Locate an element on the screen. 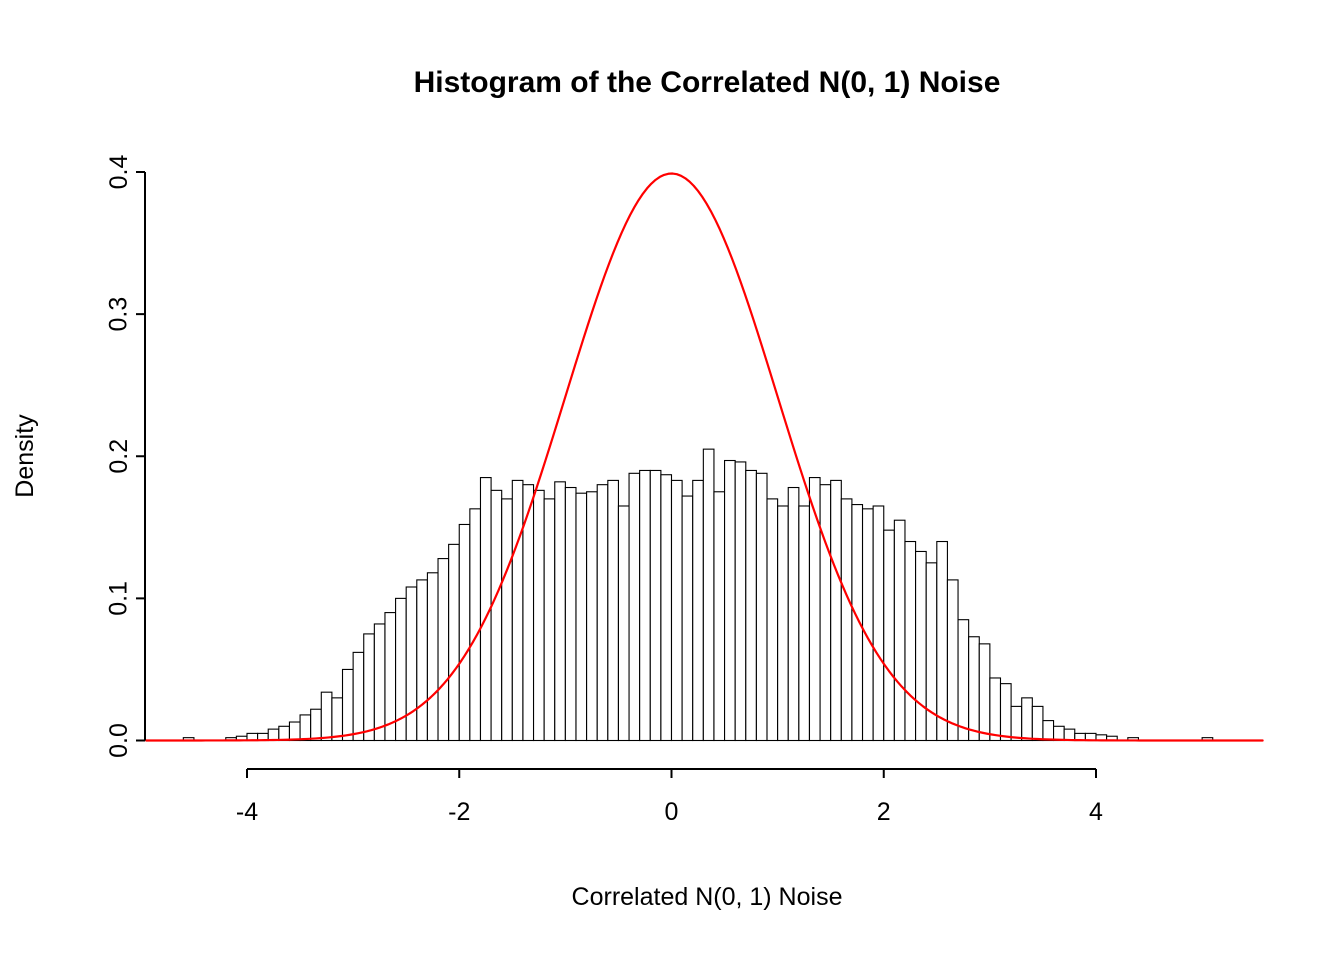 This screenshot has height=960, width=1344. y-tick-label: 0.1 is located at coordinates (119, 598).